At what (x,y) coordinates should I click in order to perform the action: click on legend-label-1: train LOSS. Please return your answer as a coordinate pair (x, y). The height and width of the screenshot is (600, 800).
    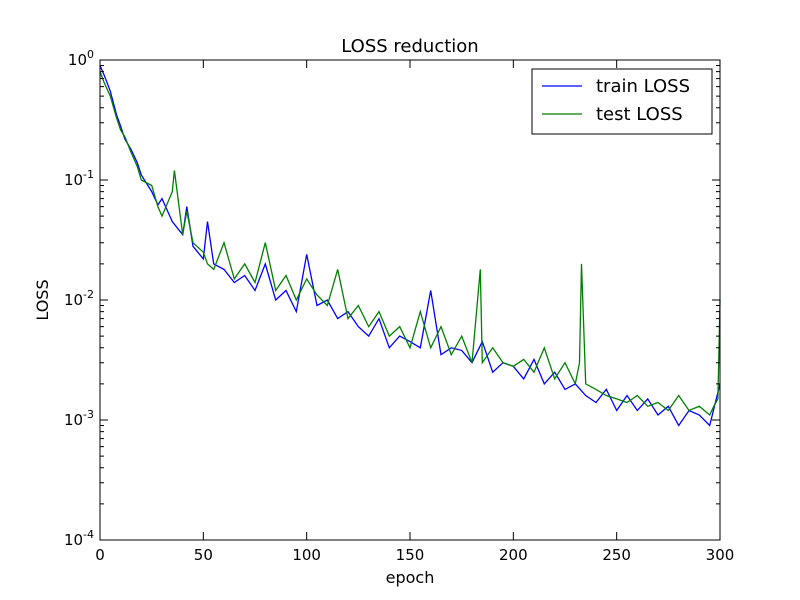
    Looking at the image, I should click on (643, 86).